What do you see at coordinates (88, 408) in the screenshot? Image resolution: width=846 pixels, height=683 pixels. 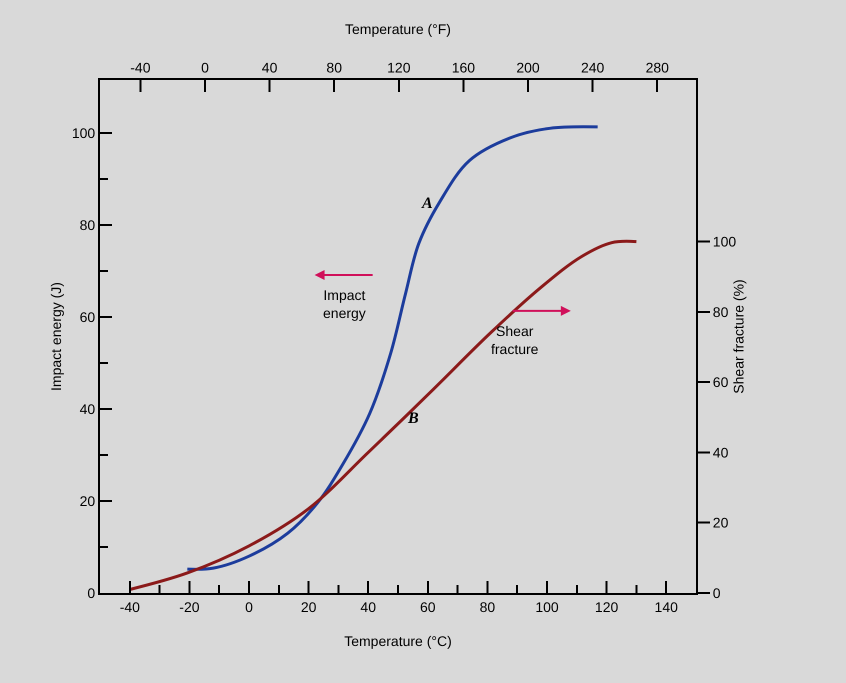 I see `y-tick-label: 40` at bounding box center [88, 408].